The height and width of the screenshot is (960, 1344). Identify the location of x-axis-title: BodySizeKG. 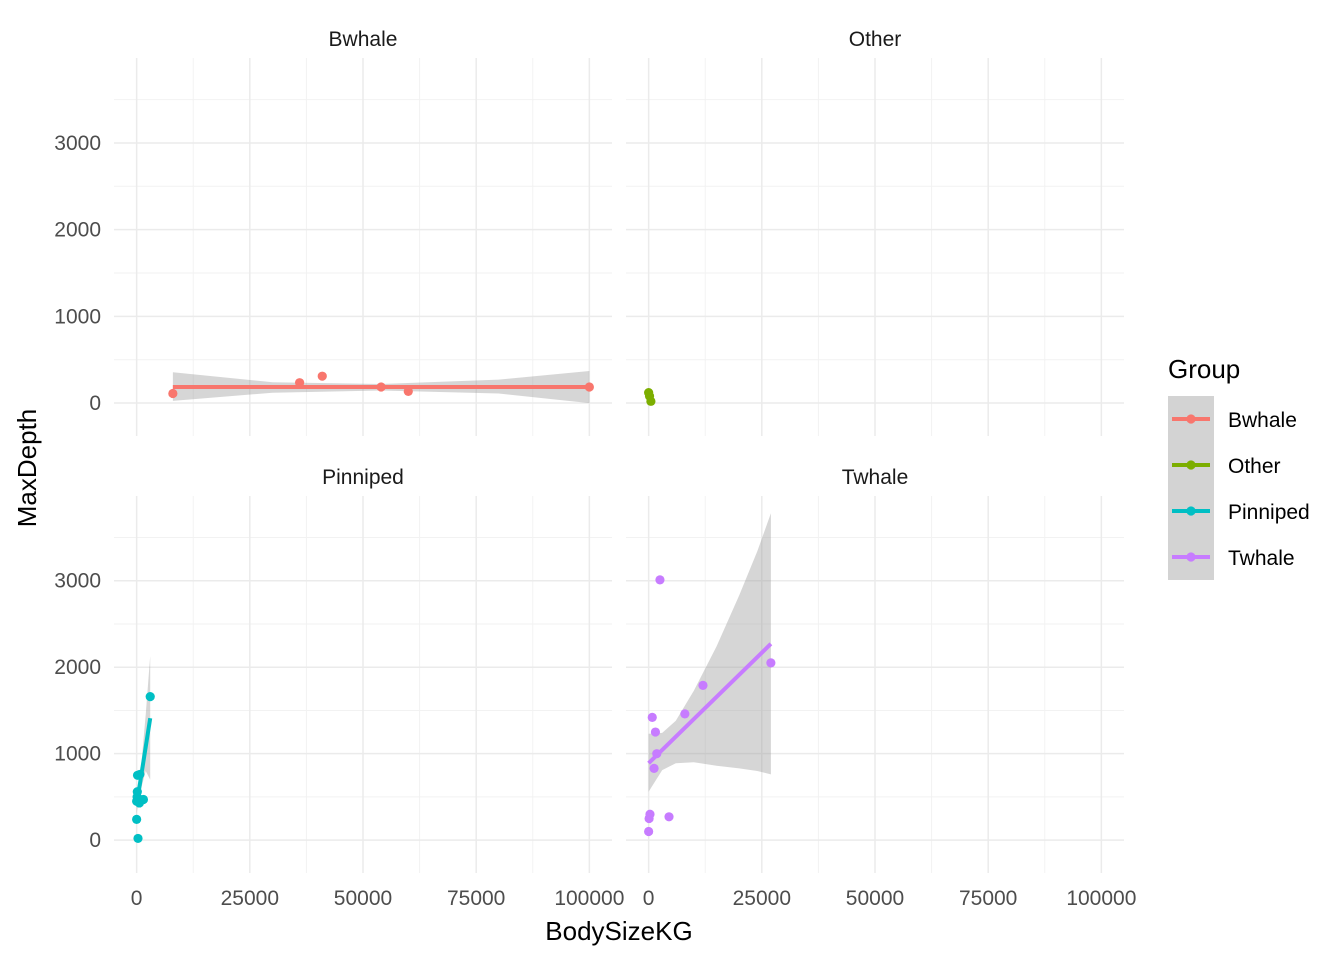
(618, 931).